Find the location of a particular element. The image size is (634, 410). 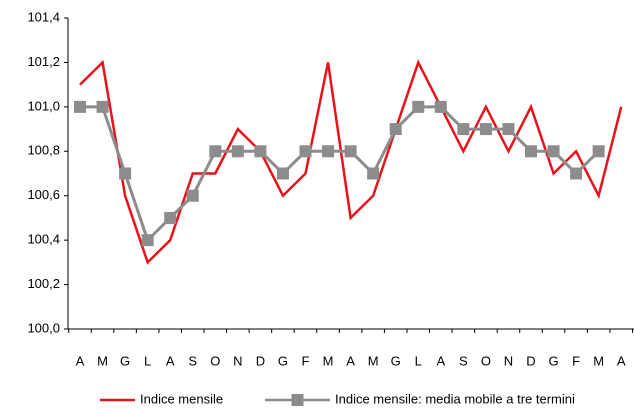

y-tick-label: 100,8 is located at coordinates (43, 150).